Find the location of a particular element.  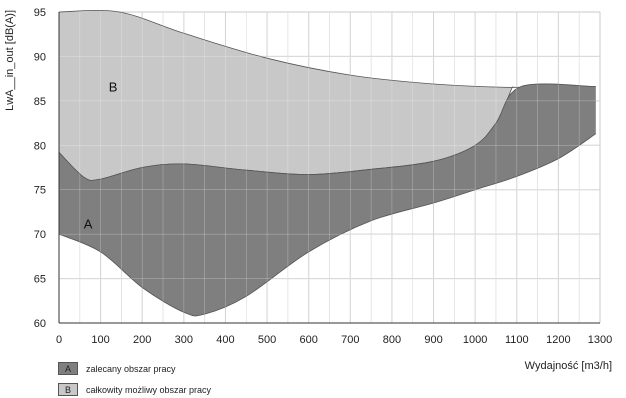

legend-item-b: B całkowity możliwy obszar pracy is located at coordinates (134, 389).